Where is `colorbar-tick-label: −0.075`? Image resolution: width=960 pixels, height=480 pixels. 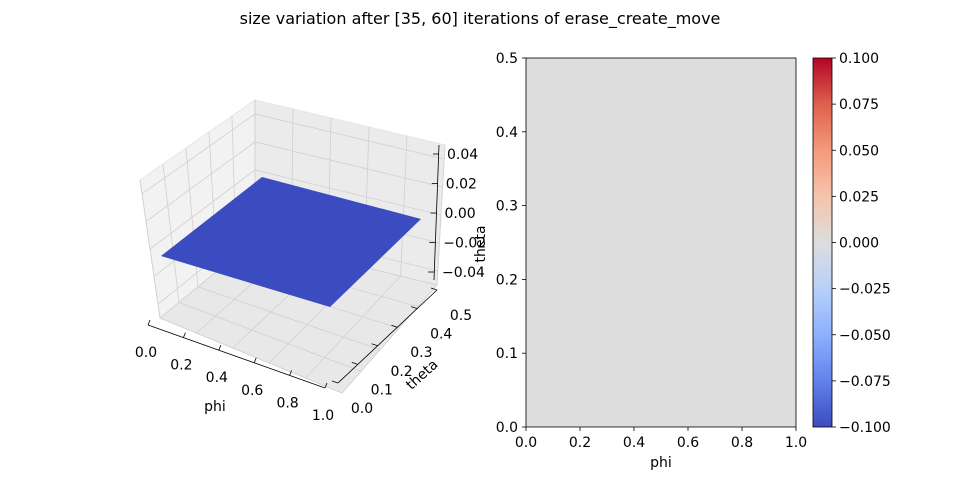 colorbar-tick-label: −0.075 is located at coordinates (865, 382).